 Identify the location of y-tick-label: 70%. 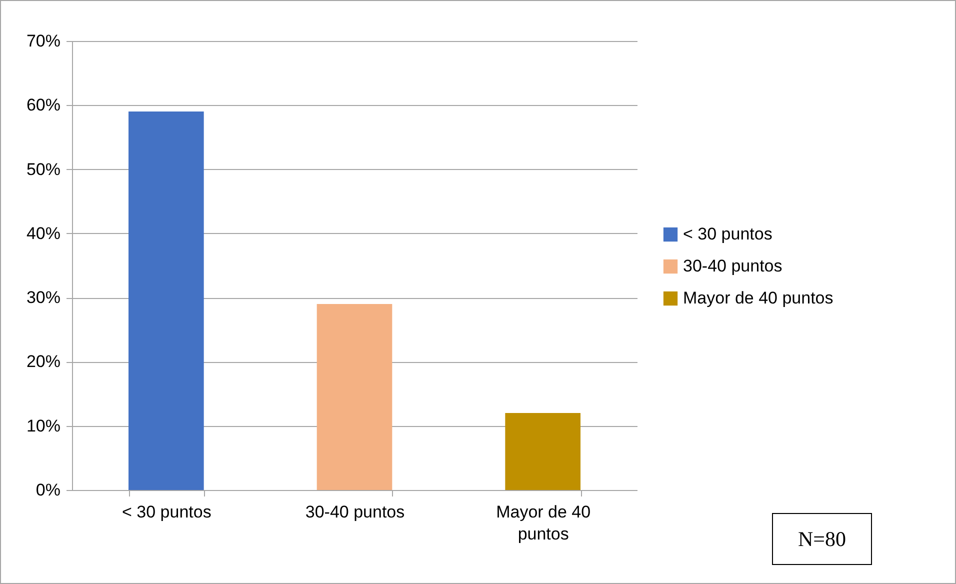
(43, 41).